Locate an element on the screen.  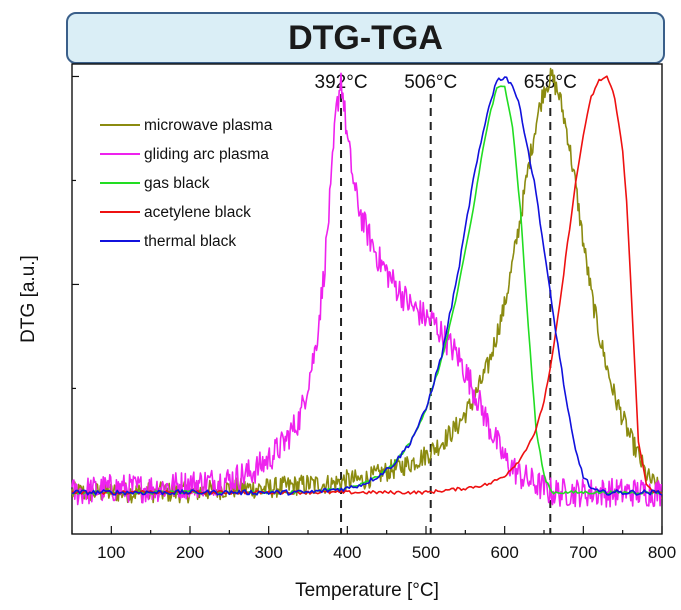
legend-entry: acetylene black is located at coordinates (197, 212).